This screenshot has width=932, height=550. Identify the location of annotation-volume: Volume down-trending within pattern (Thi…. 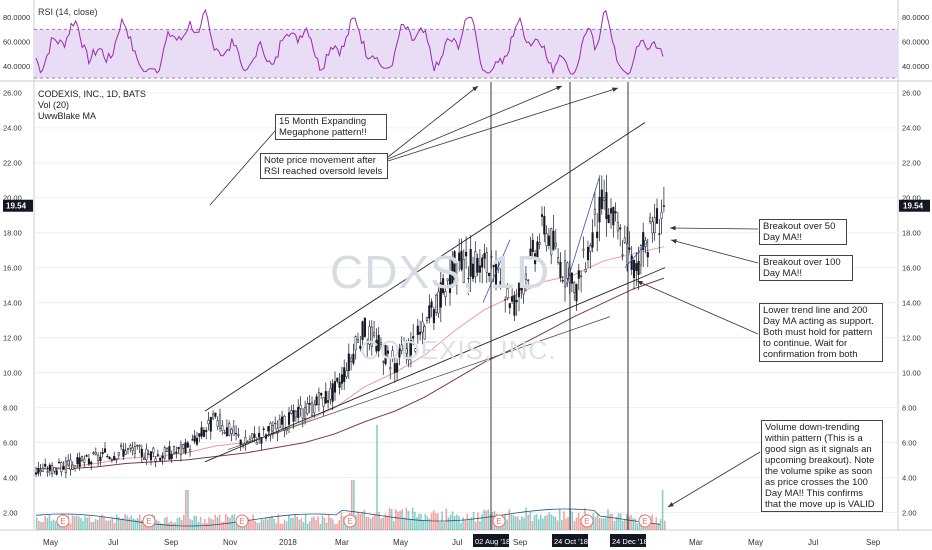
(822, 466).